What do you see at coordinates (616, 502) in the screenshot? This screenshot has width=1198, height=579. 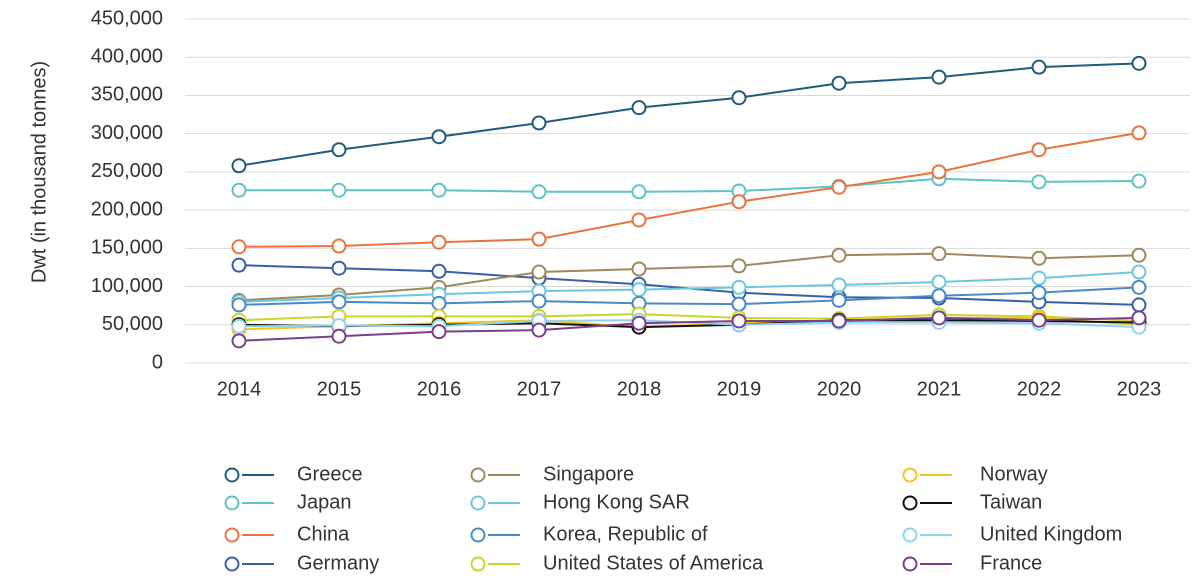 I see `legend-label: Hong Kong SAR` at bounding box center [616, 502].